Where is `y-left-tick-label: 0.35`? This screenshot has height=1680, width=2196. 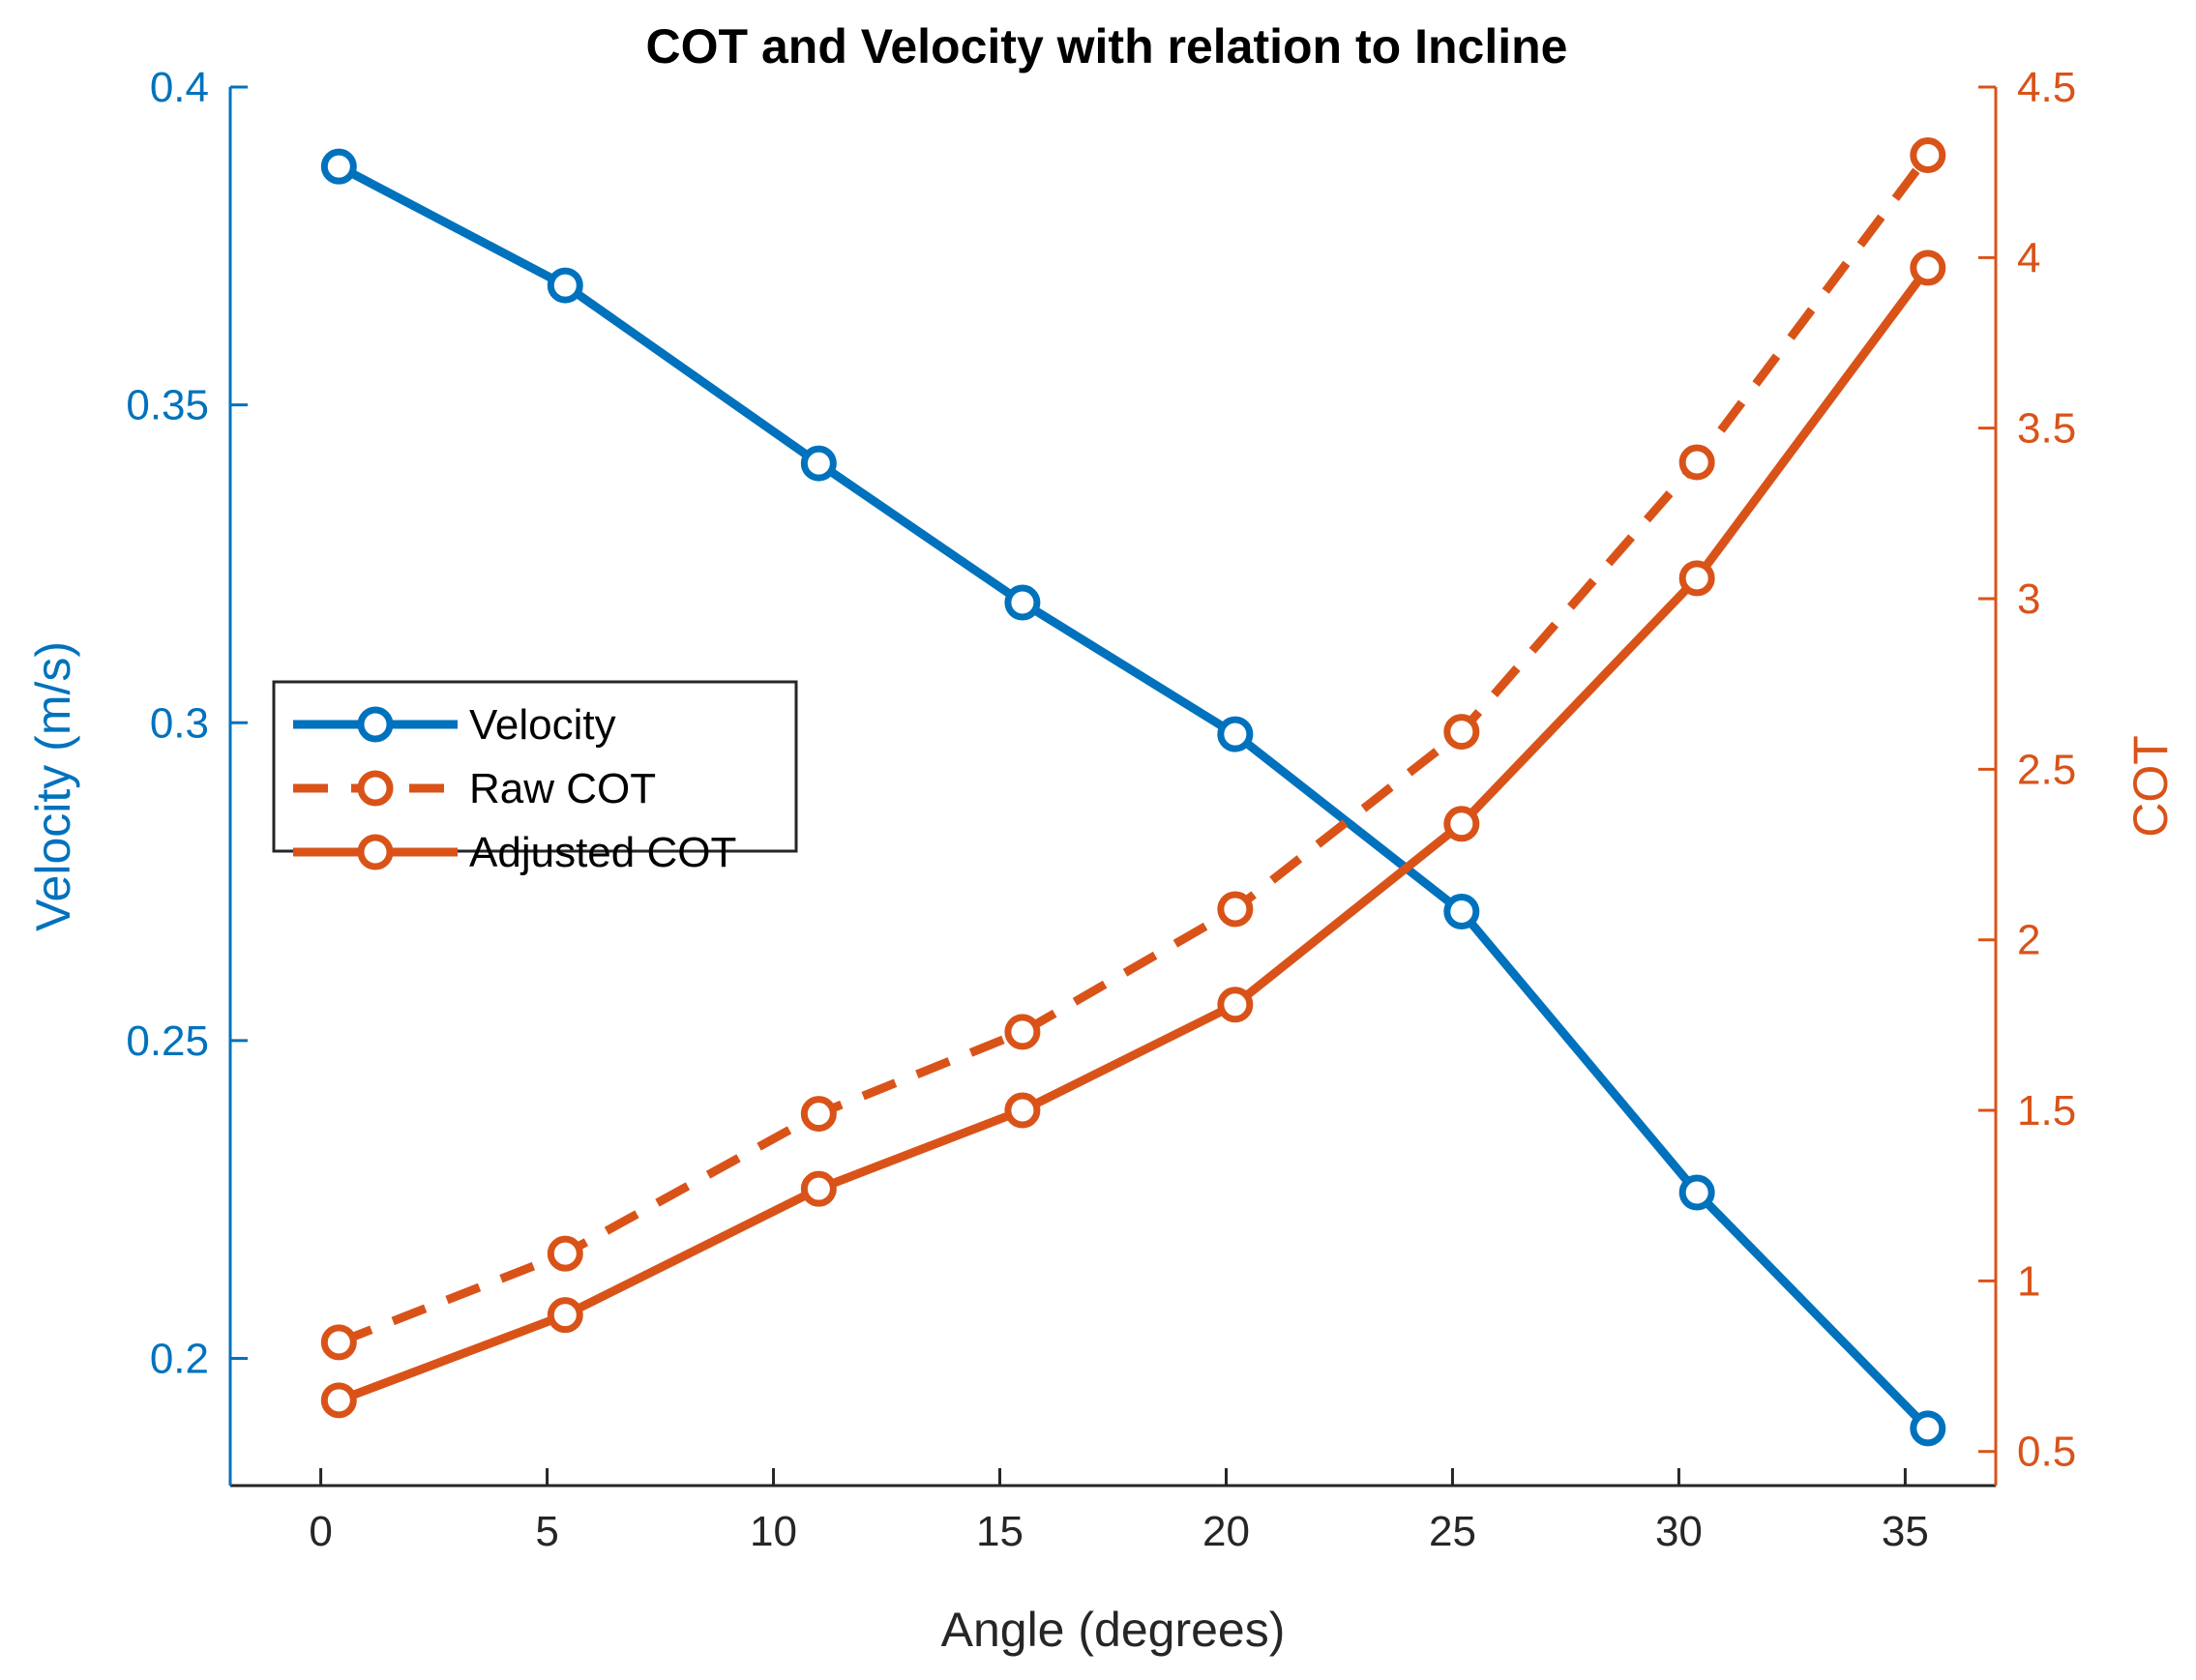 y-left-tick-label: 0.35 is located at coordinates (167, 406).